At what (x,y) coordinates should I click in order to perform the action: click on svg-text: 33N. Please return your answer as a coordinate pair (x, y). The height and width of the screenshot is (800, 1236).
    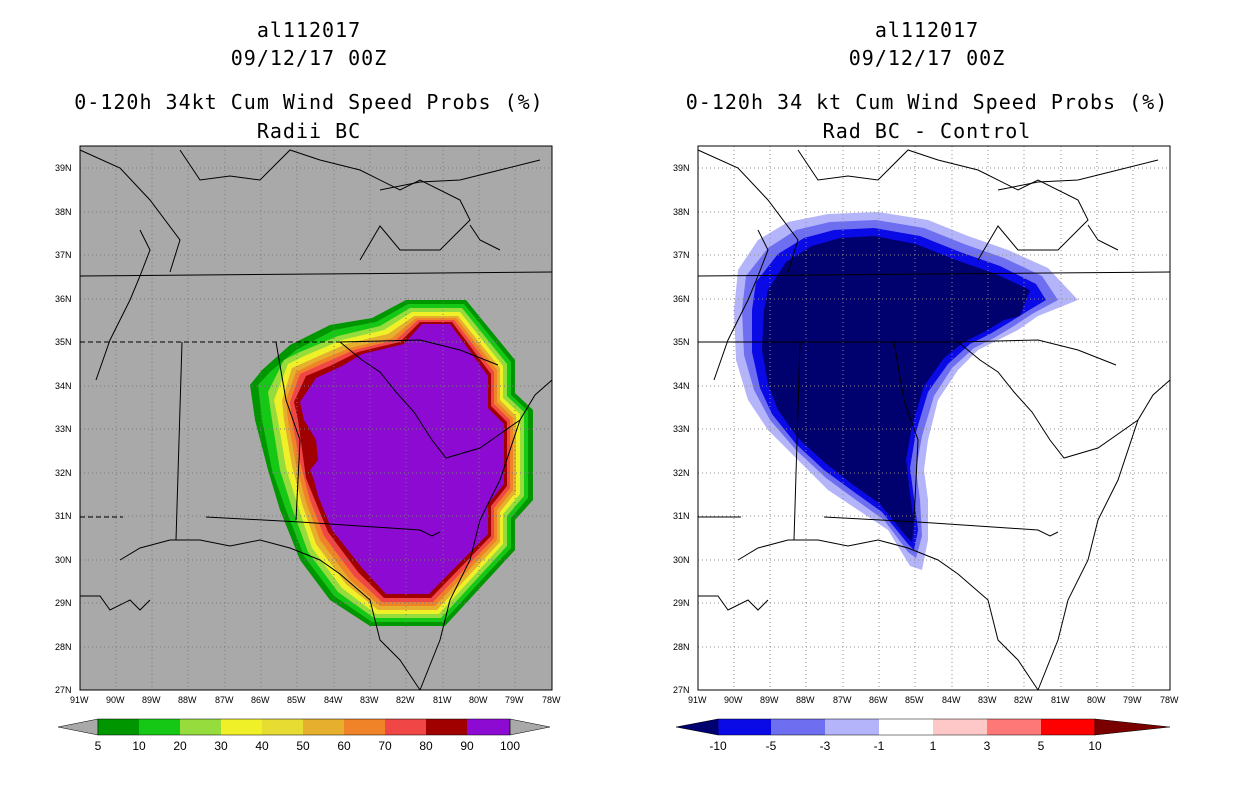
    Looking at the image, I should click on (63, 429).